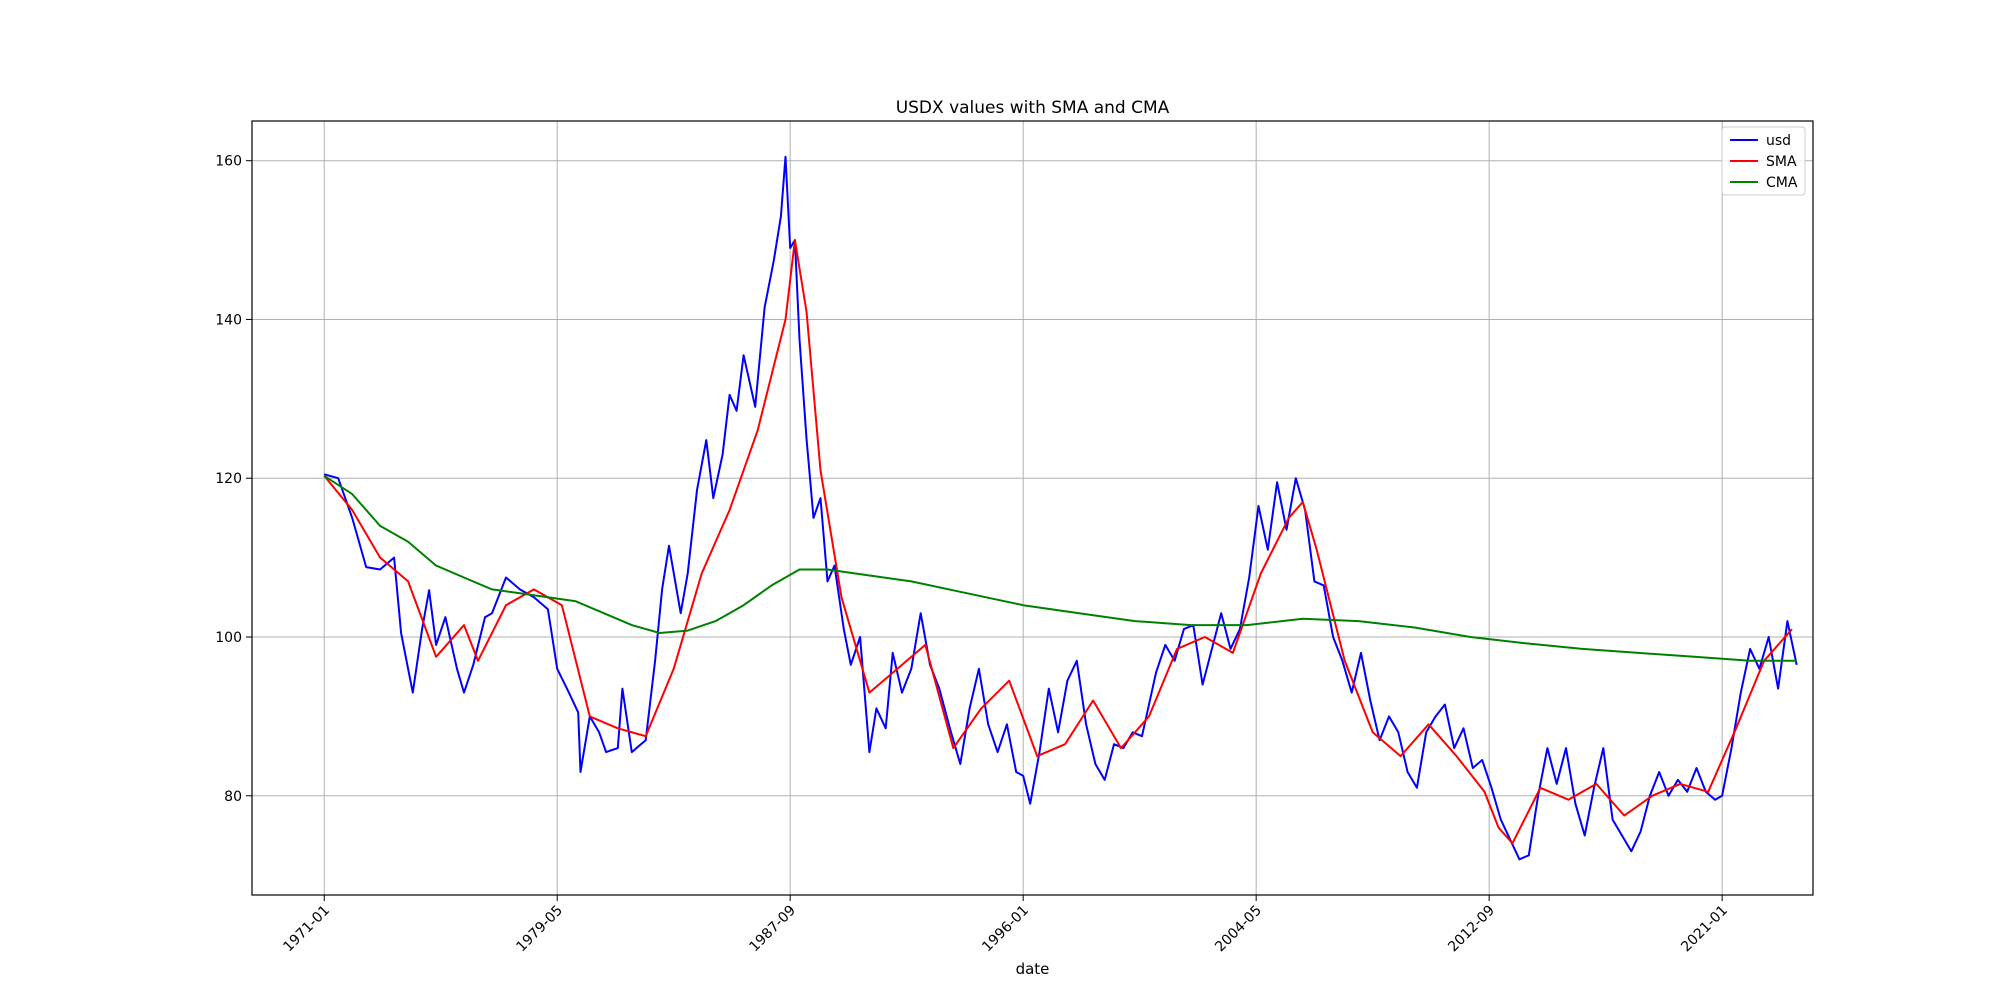  Describe the element at coordinates (228, 479) in the screenshot. I see `y-tick-label: 120` at that location.